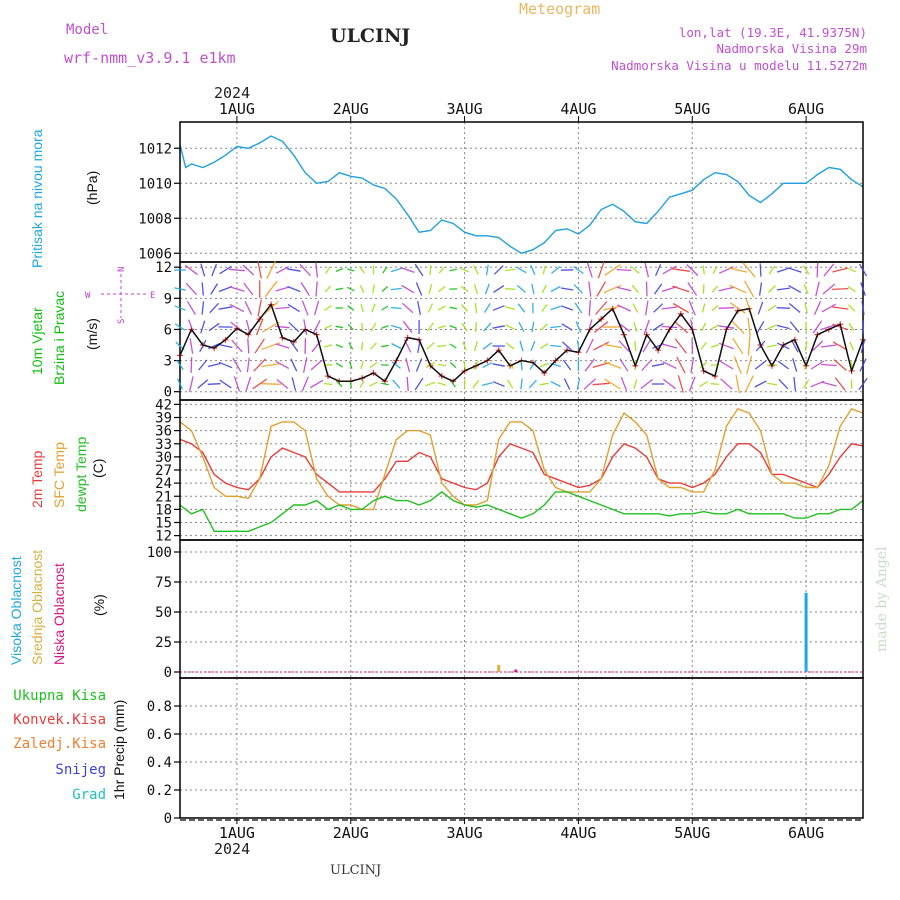 The height and width of the screenshot is (900, 900). I want to click on cloud-bar-visoka-oblacnost, so click(806, 632).